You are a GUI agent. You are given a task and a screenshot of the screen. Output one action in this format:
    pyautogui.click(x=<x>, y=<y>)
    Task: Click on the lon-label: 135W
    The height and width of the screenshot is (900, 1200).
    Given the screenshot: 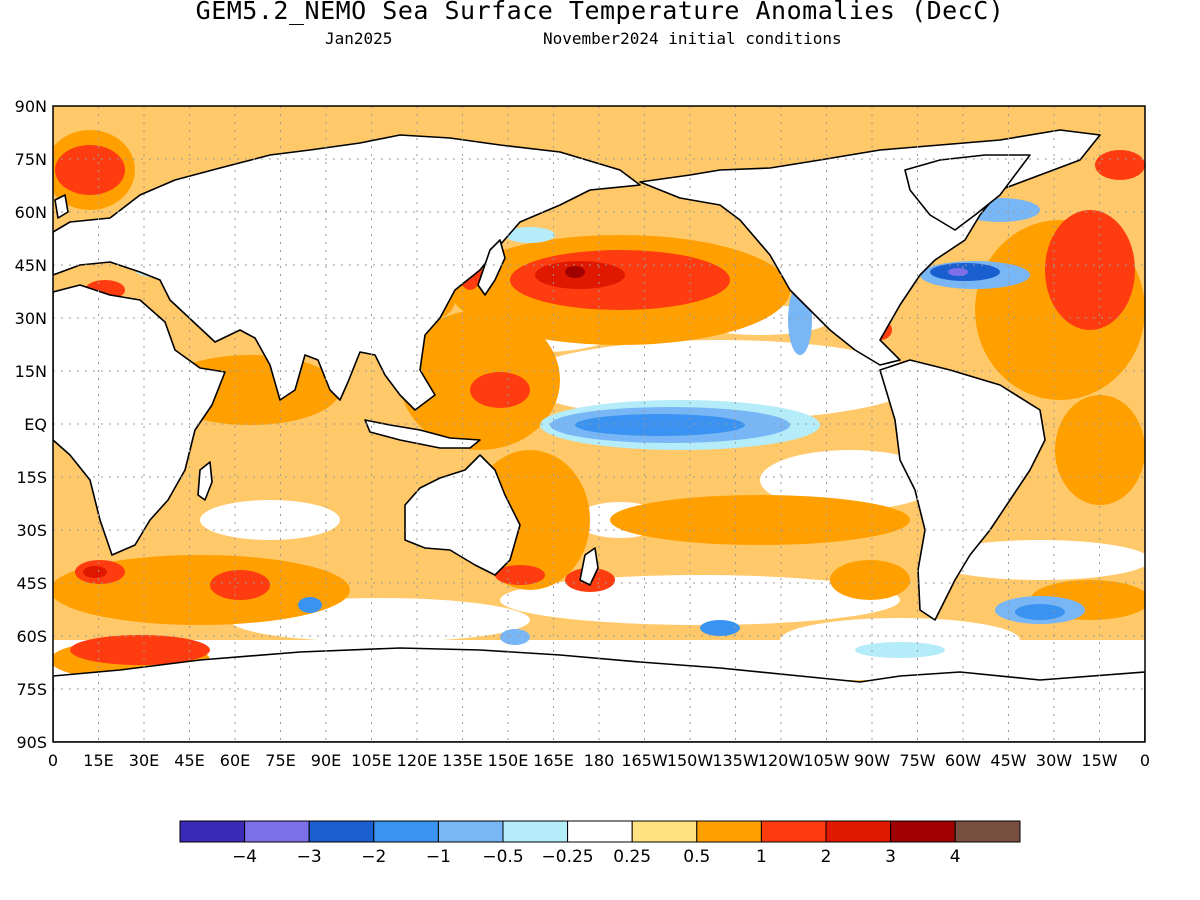 What is the action you would take?
    pyautogui.click(x=735, y=760)
    